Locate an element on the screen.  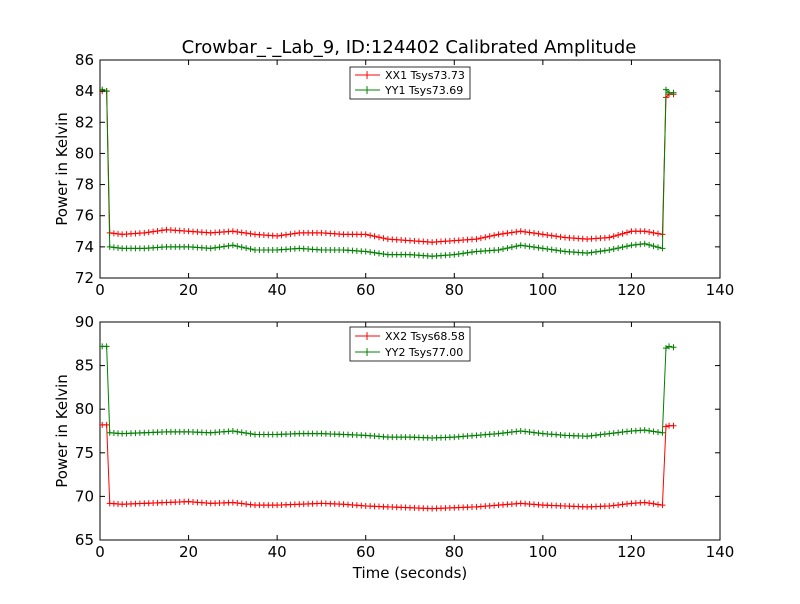
ytick-label: 65 is located at coordinates (84, 540).